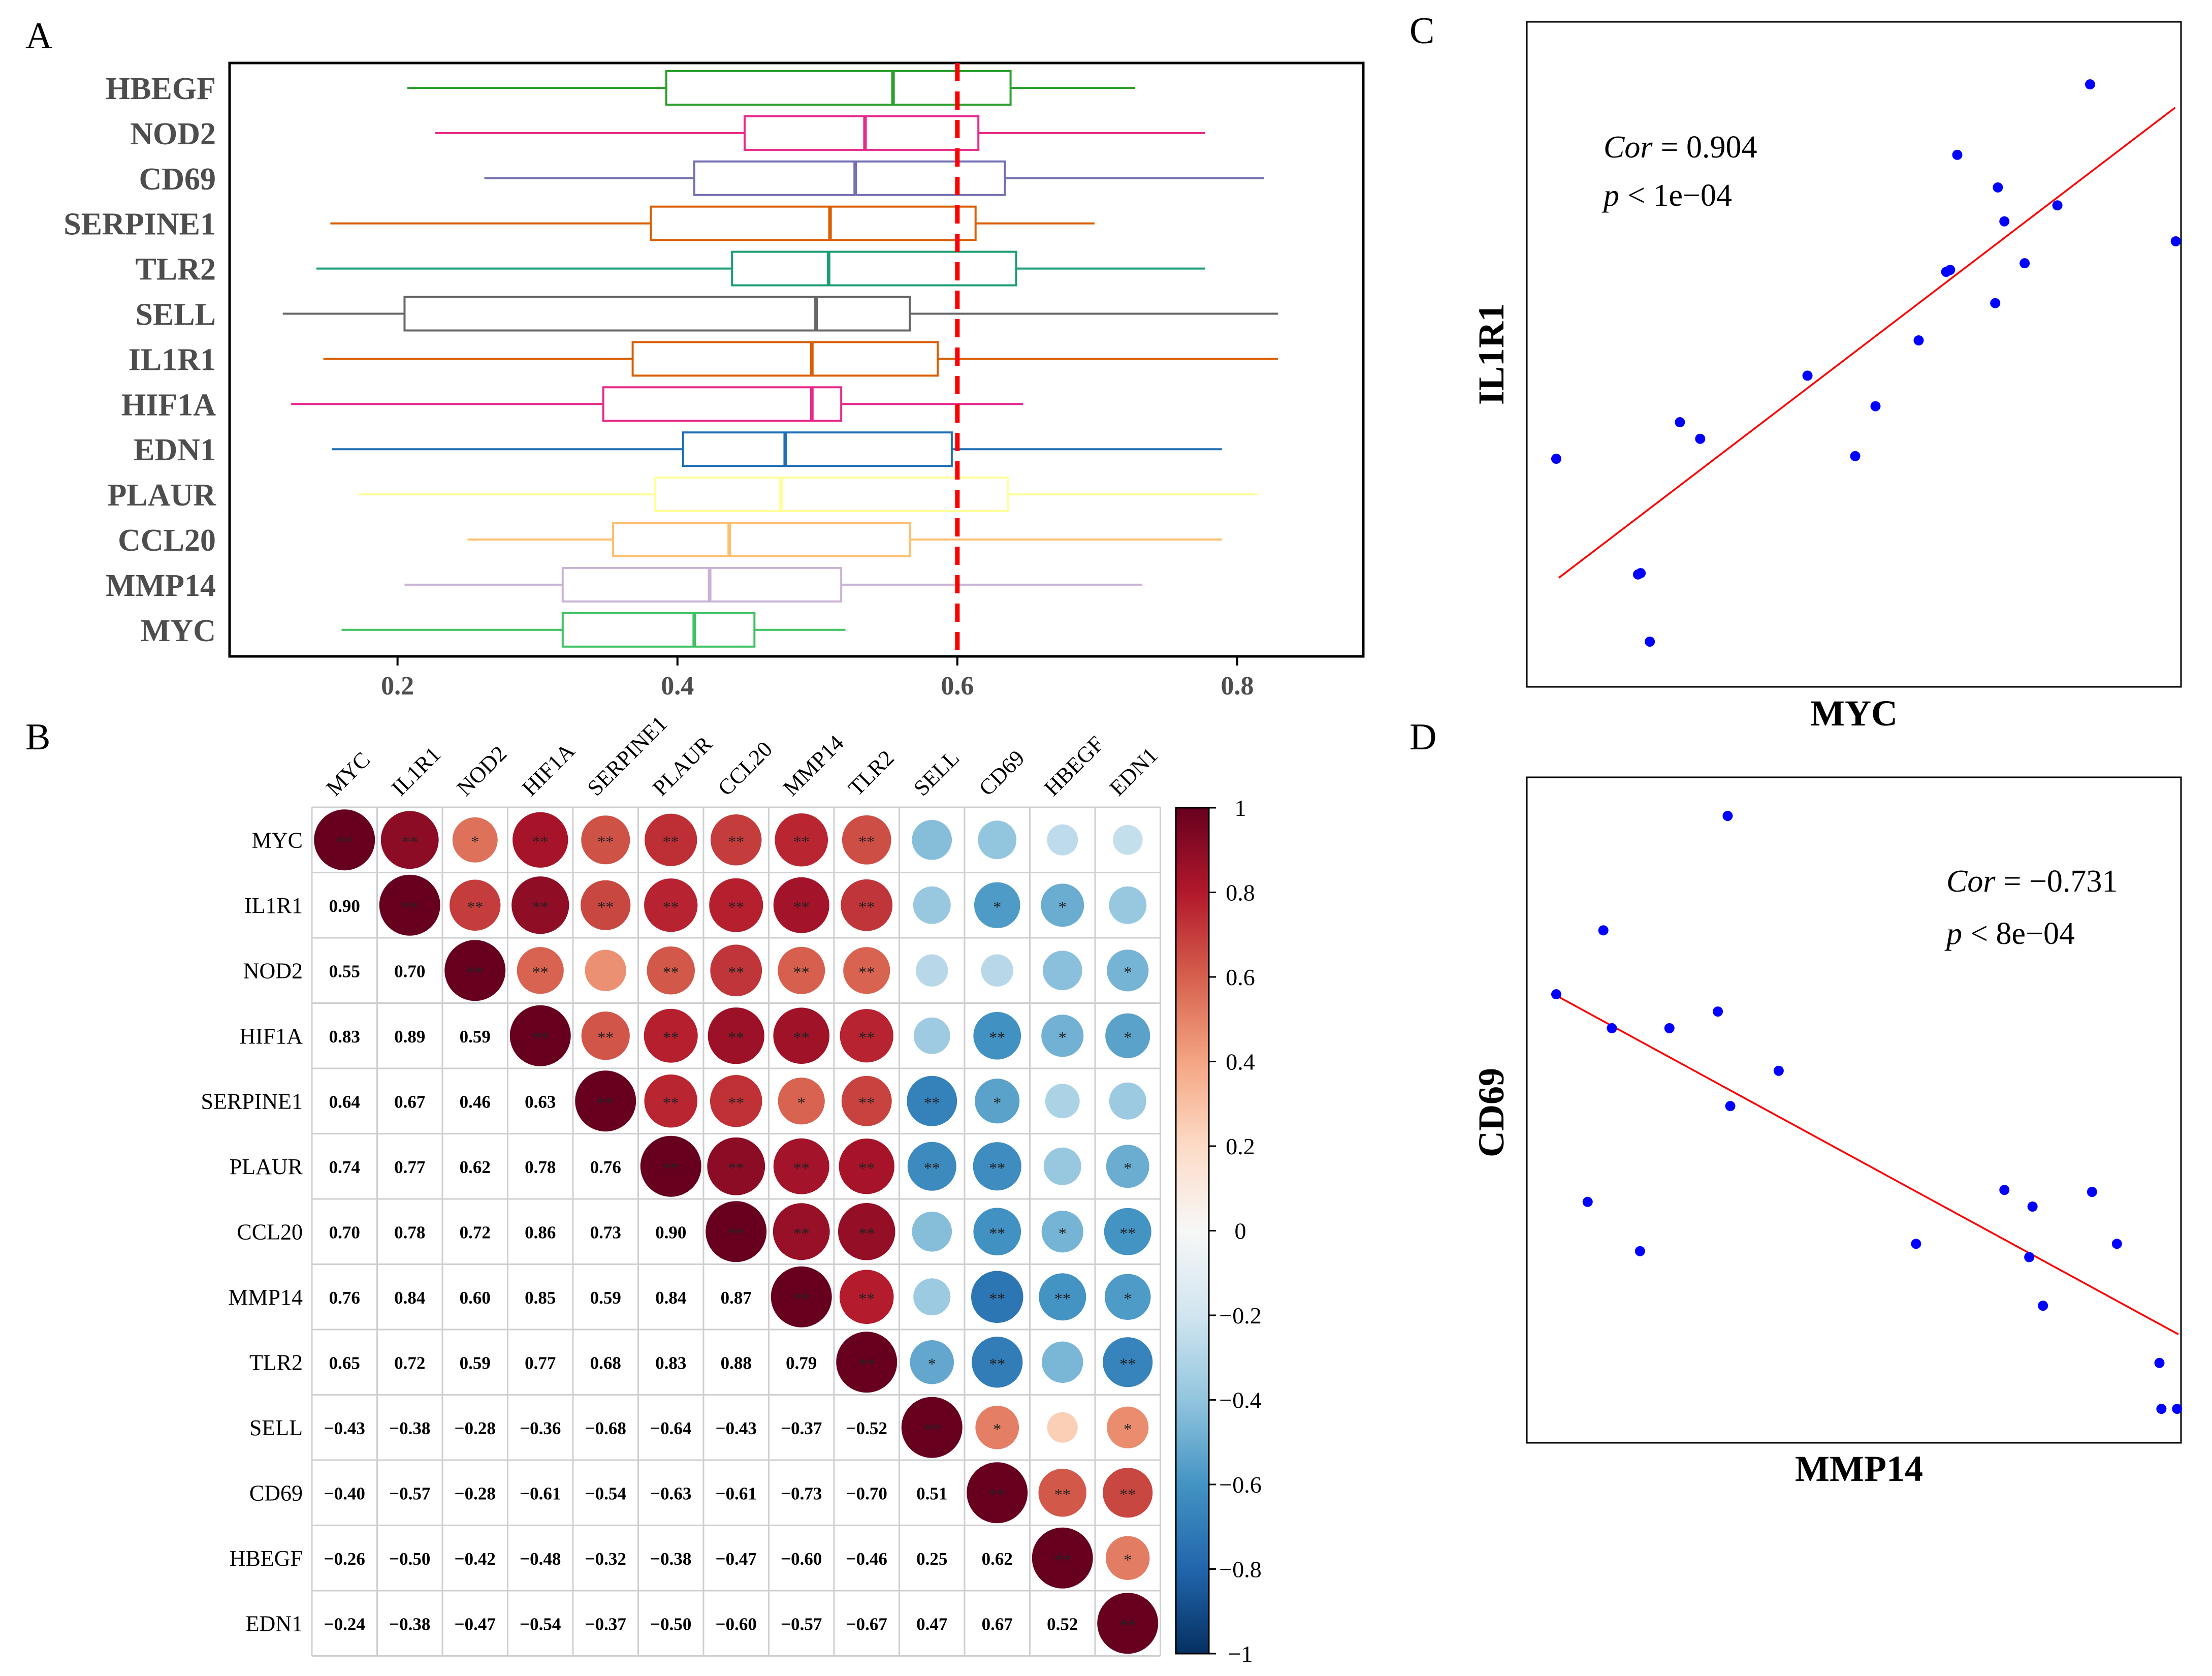 Image resolution: width=2212 pixels, height=1676 pixels. I want to click on column-label-mmp14: MMP14, so click(813, 766).